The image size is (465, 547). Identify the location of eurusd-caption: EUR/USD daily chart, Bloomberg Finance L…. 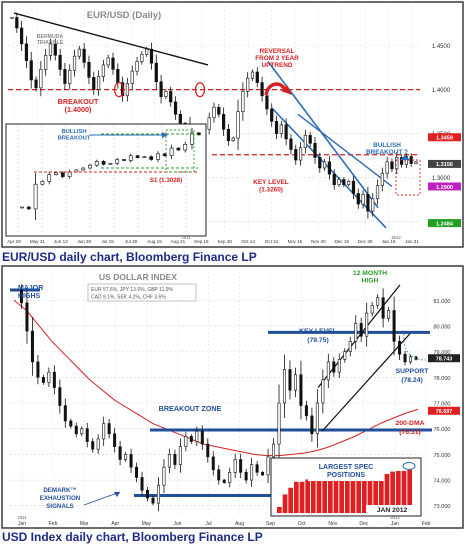
(232, 257).